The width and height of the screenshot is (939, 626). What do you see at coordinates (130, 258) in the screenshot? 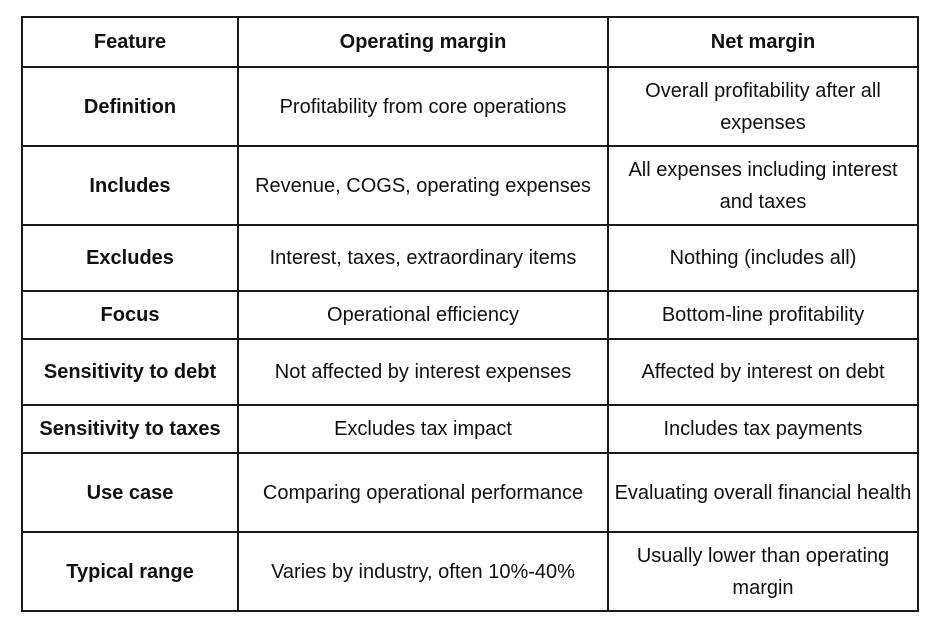
I see `feature-cell: Excludes` at bounding box center [130, 258].